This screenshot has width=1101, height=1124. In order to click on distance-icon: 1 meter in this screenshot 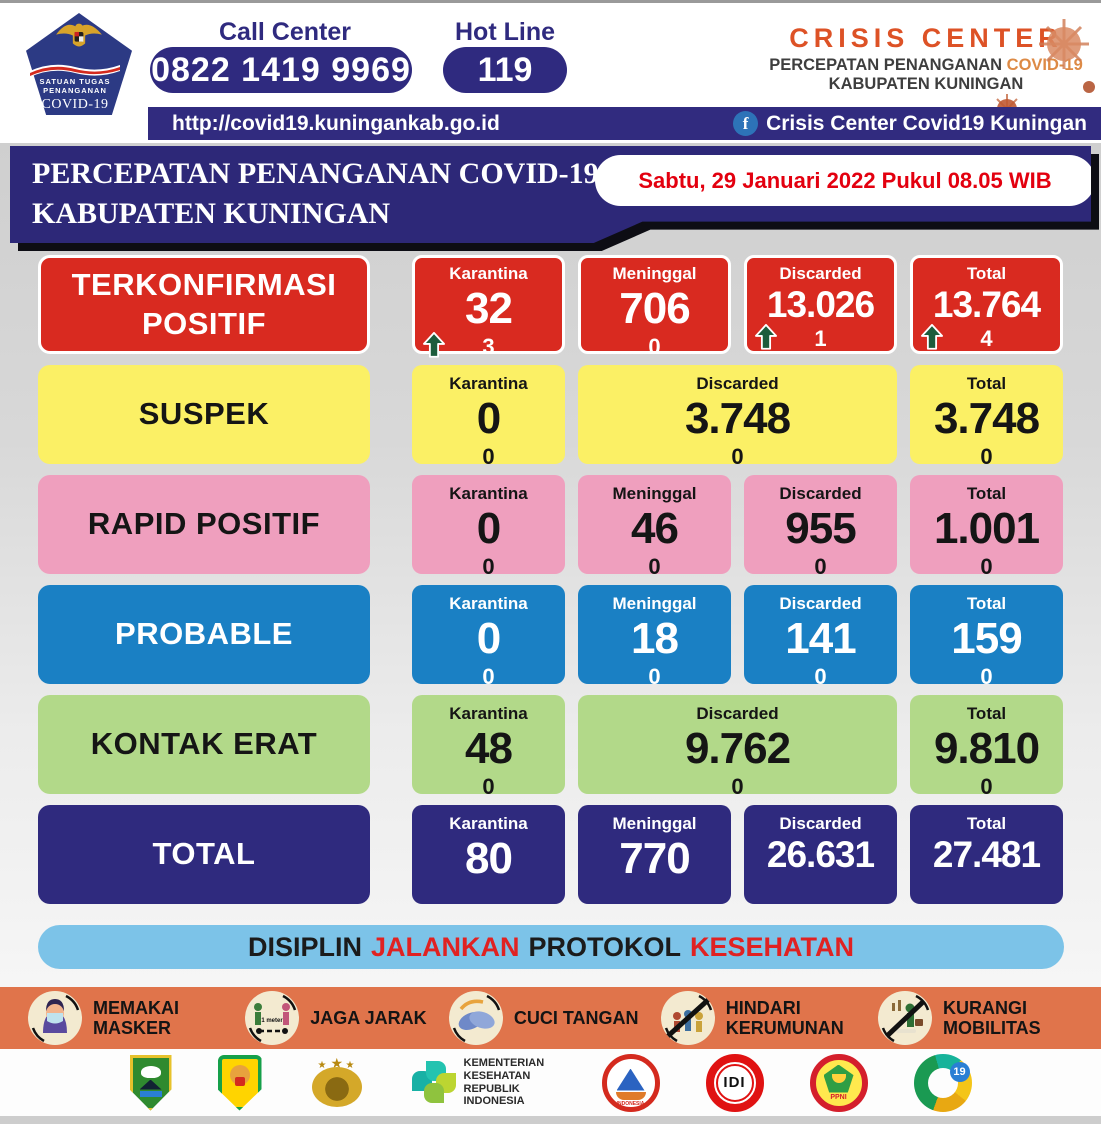, I will do `click(272, 1018)`.